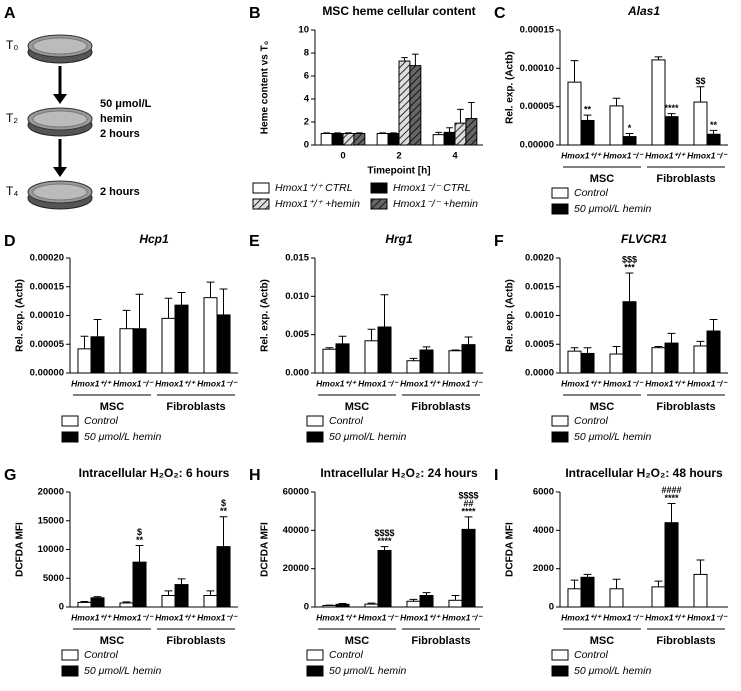 The width and height of the screenshot is (741, 691). What do you see at coordinates (306, 76) in the screenshot?
I see `y-tick-label: 6` at bounding box center [306, 76].